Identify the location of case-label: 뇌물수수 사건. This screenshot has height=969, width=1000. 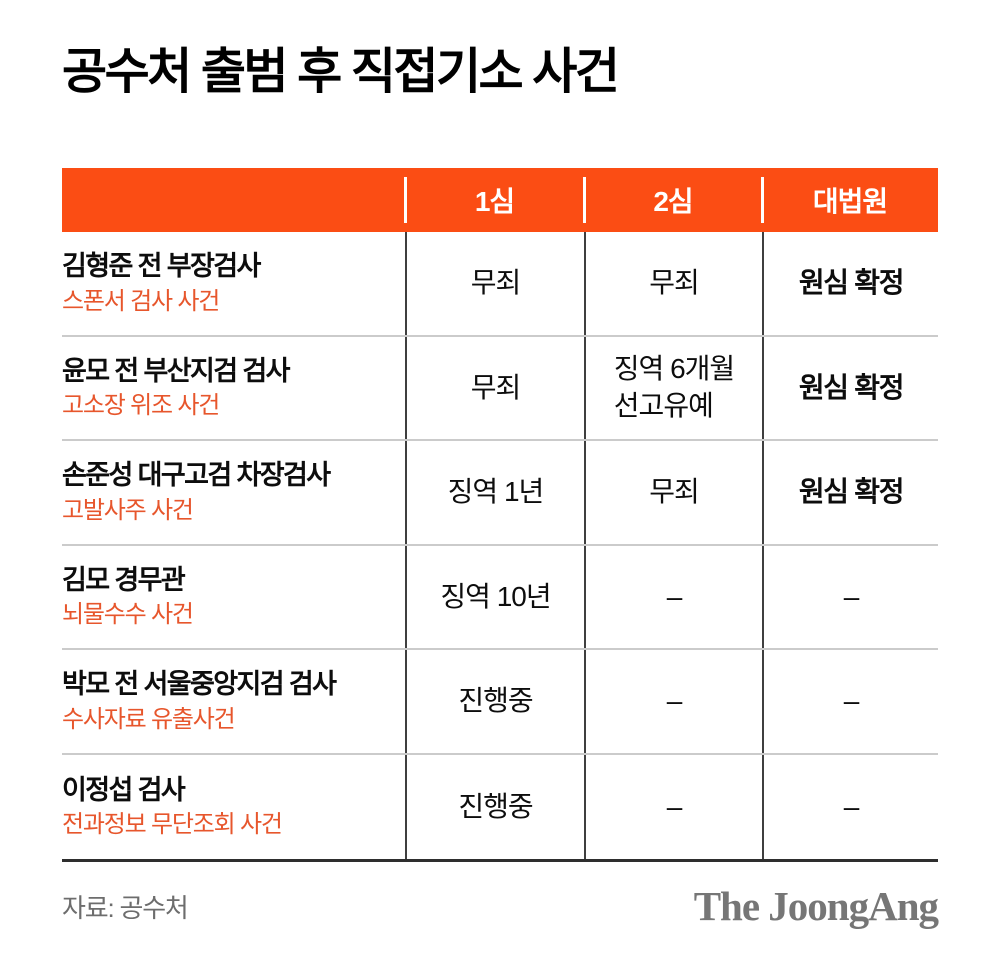
(128, 615).